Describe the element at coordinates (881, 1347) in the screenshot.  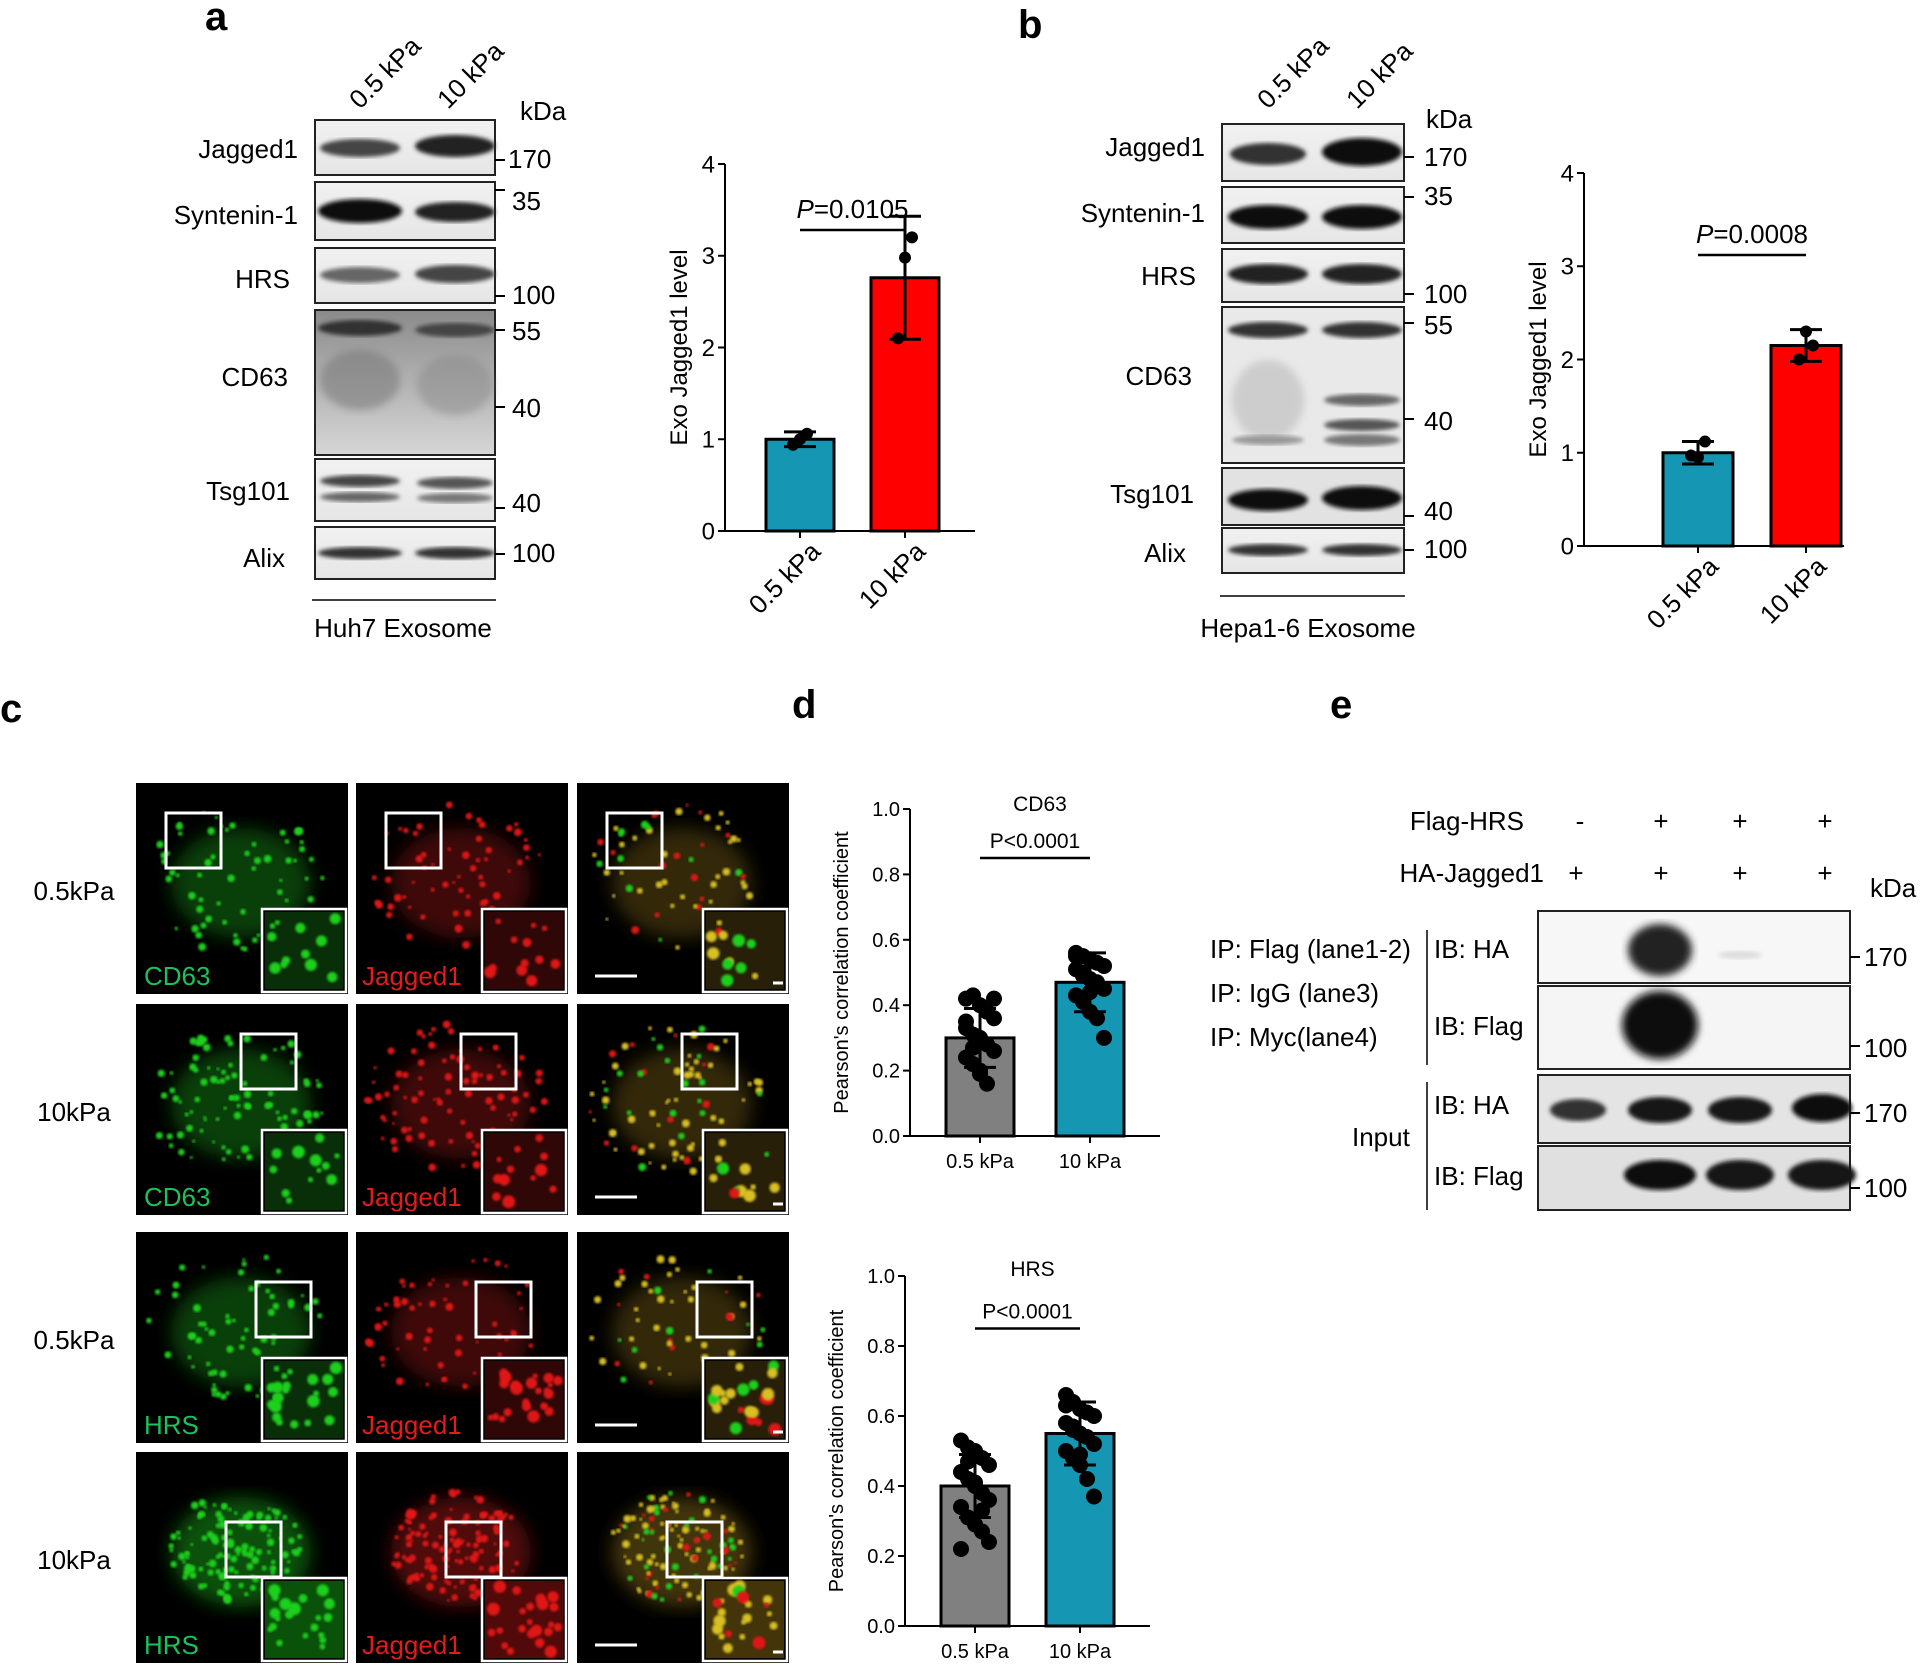
I see `y-tick-label: 0.8` at that location.